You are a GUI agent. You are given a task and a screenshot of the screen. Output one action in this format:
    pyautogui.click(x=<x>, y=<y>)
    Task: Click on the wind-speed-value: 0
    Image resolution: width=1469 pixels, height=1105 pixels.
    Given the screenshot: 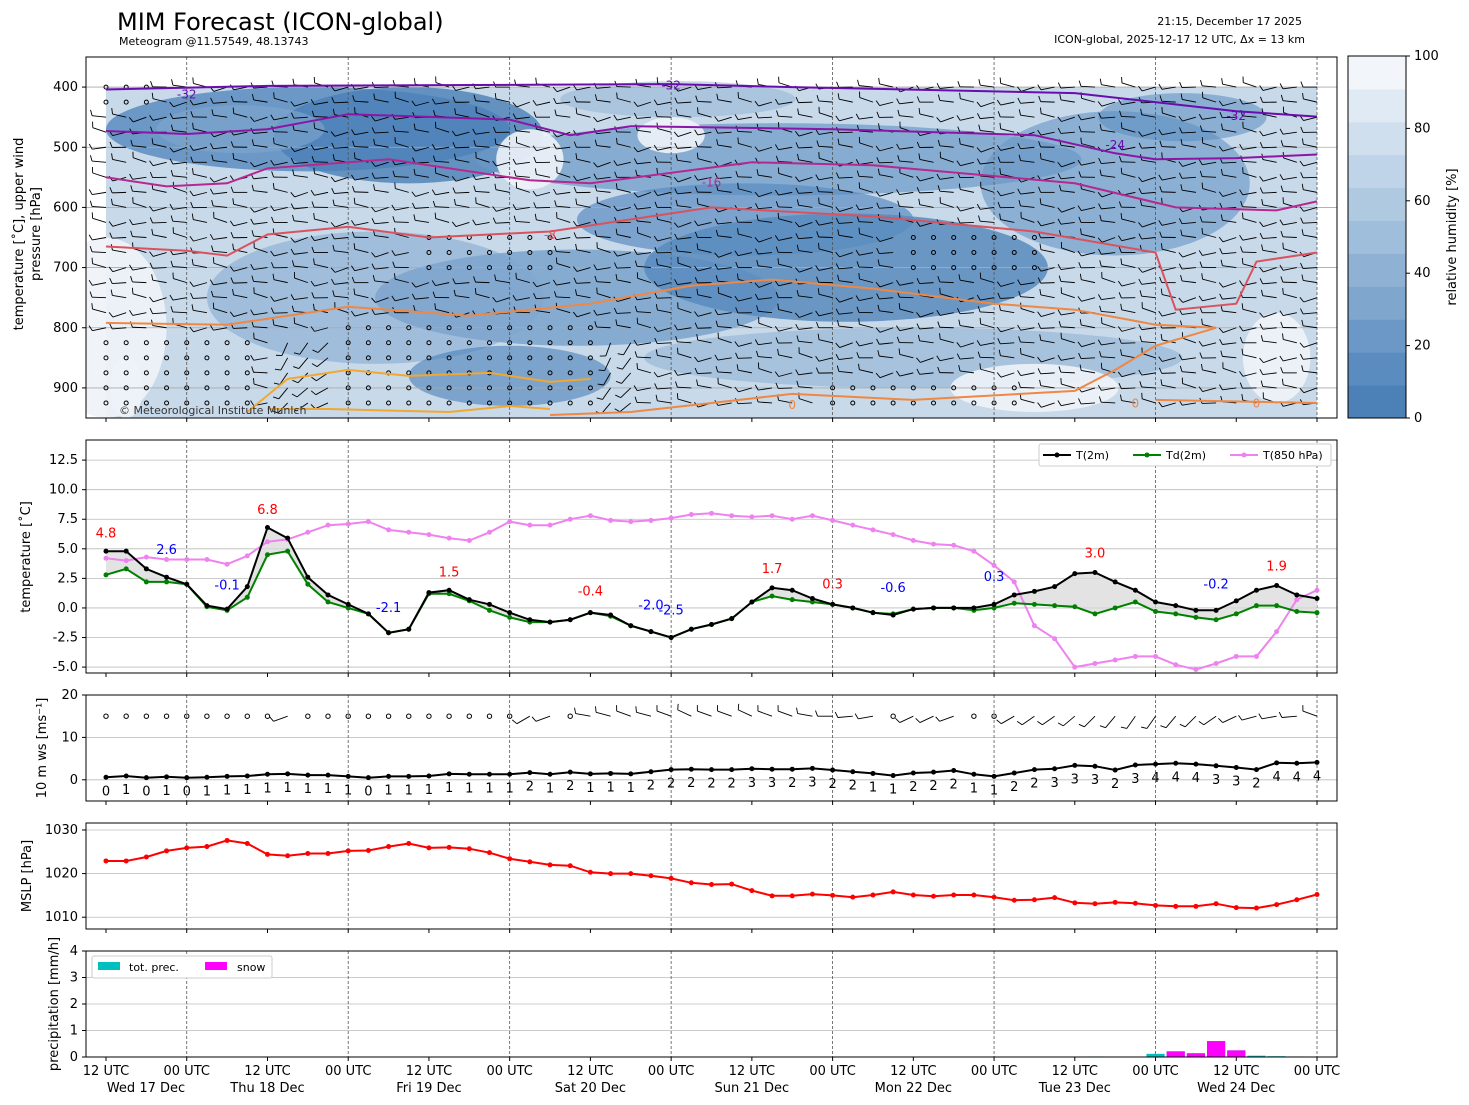 What is the action you would take?
    pyautogui.click(x=106, y=791)
    